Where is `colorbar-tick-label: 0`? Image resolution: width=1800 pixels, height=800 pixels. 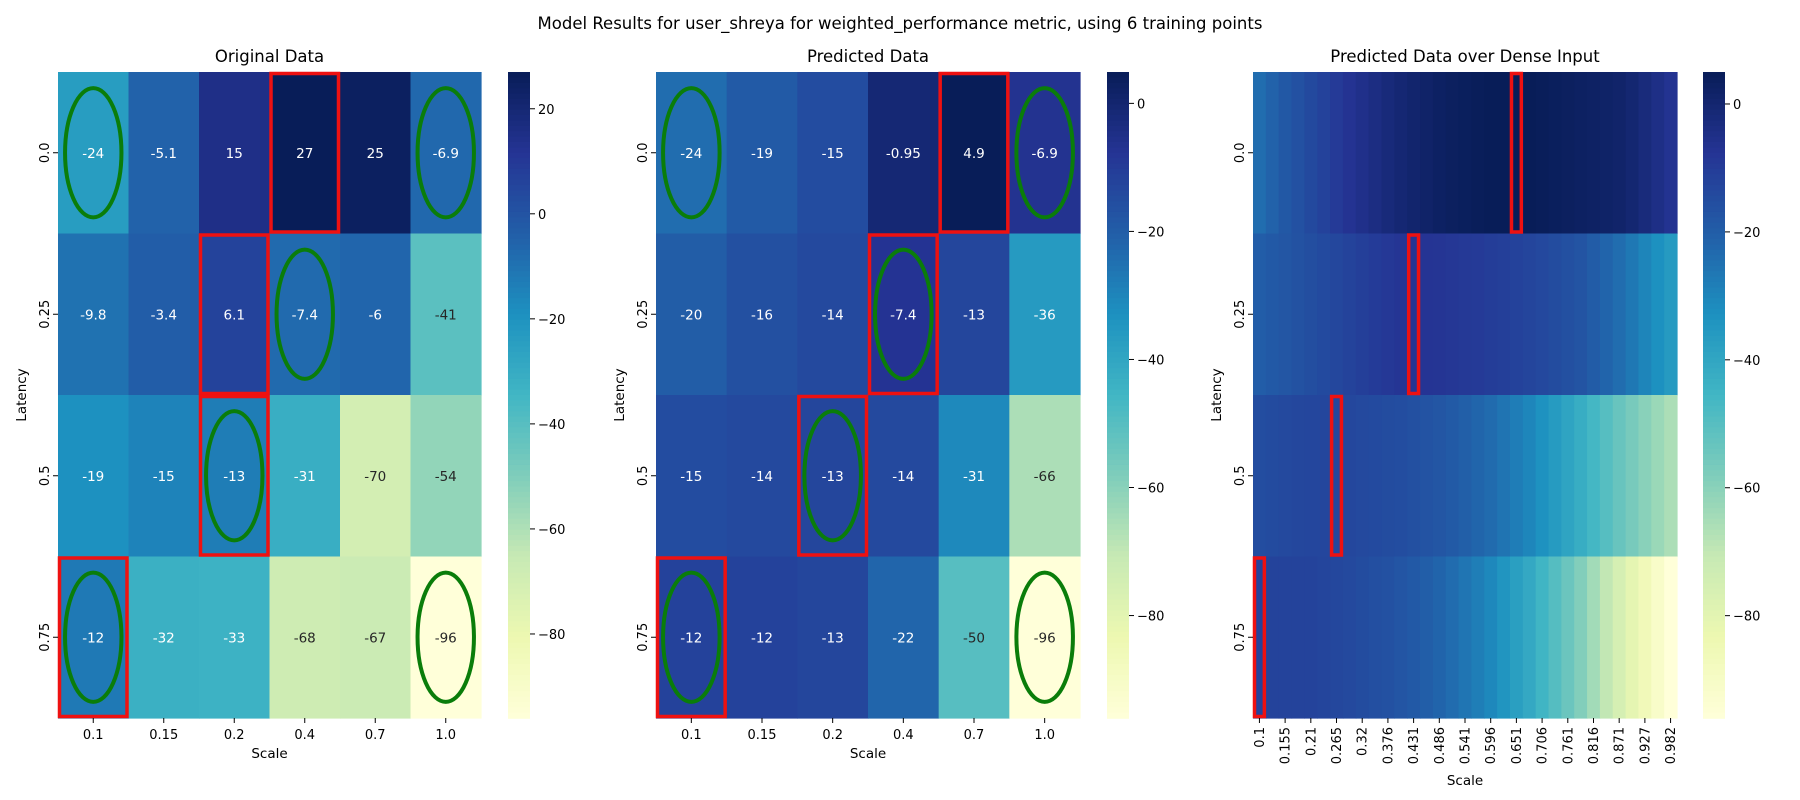
colorbar-tick-label: 0 is located at coordinates (1141, 104).